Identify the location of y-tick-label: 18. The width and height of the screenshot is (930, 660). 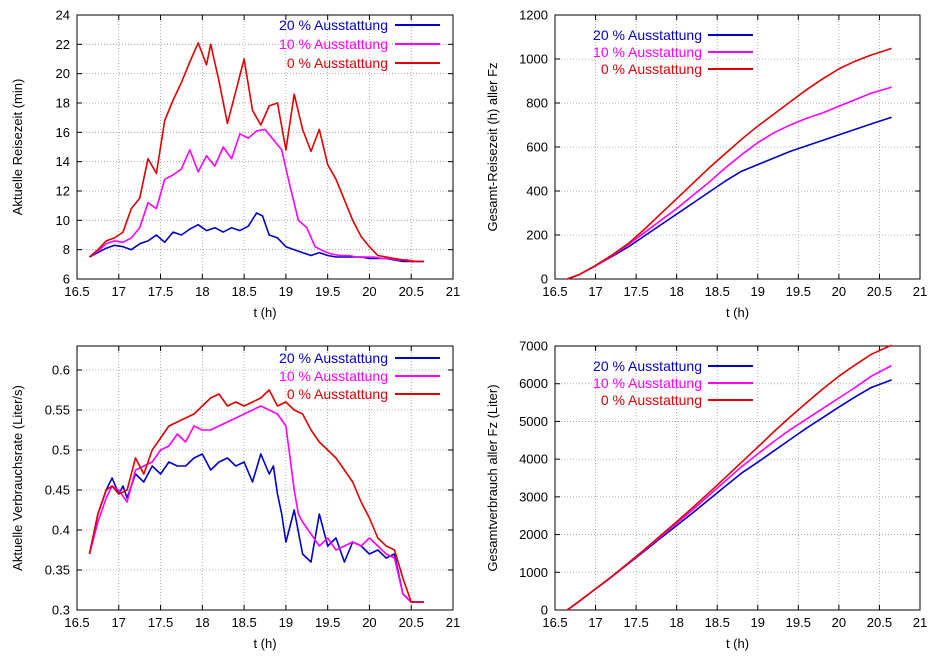
(63, 103).